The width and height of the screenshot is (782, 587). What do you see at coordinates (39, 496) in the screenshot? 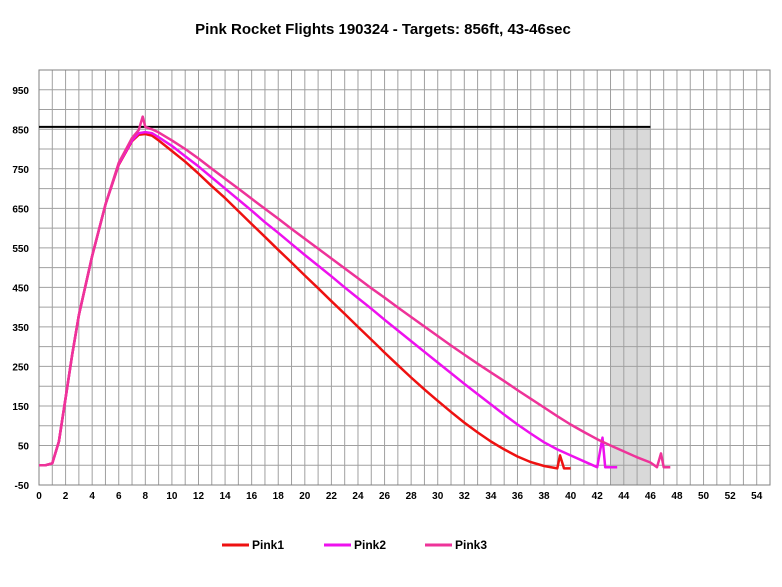
I see `x-tick-label: 0` at bounding box center [39, 496].